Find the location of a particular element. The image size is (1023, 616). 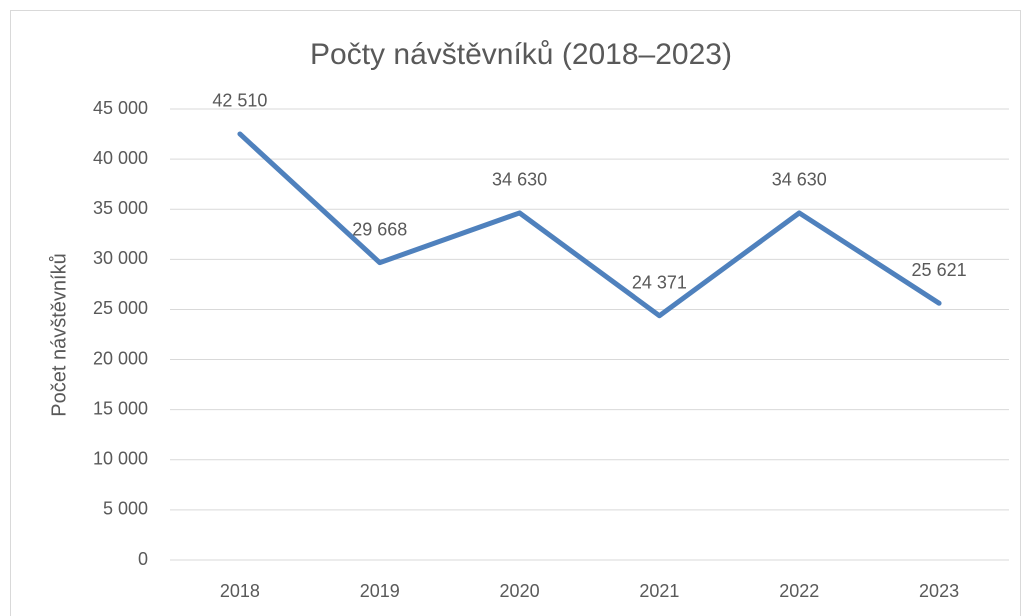

y-tick-label: 10 000 is located at coordinates (120, 459).